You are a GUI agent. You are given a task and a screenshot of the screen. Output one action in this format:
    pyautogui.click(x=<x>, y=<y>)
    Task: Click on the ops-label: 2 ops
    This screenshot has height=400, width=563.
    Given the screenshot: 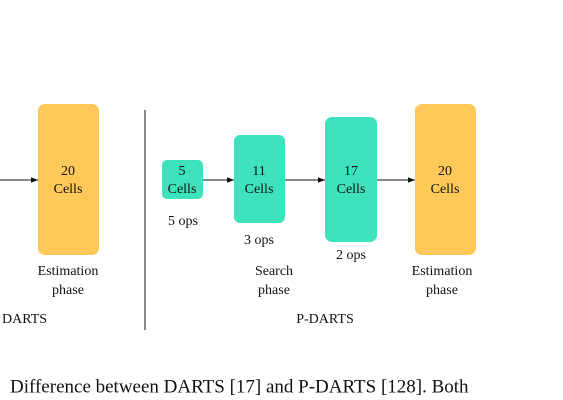 What is the action you would take?
    pyautogui.click(x=351, y=255)
    